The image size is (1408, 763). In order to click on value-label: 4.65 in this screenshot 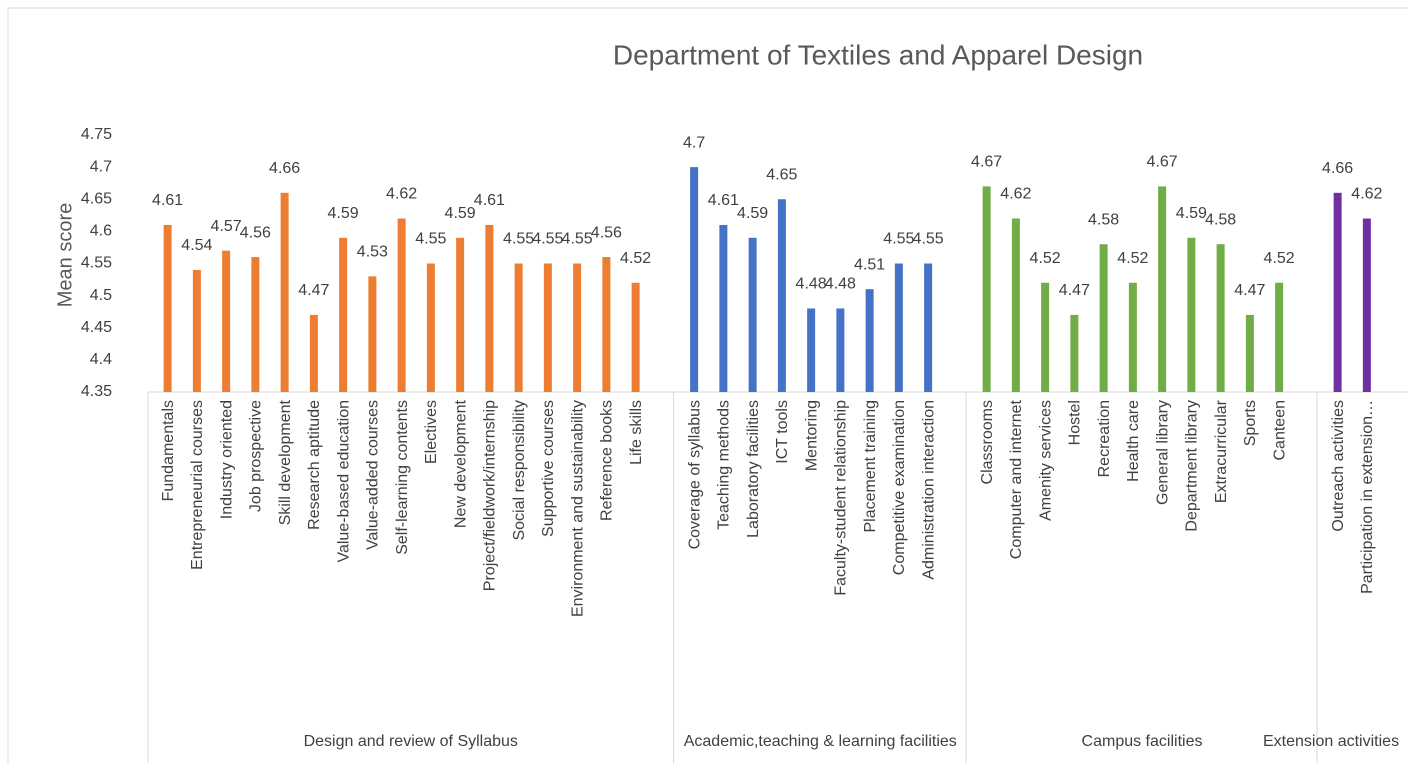, I will do `click(781, 174)`.